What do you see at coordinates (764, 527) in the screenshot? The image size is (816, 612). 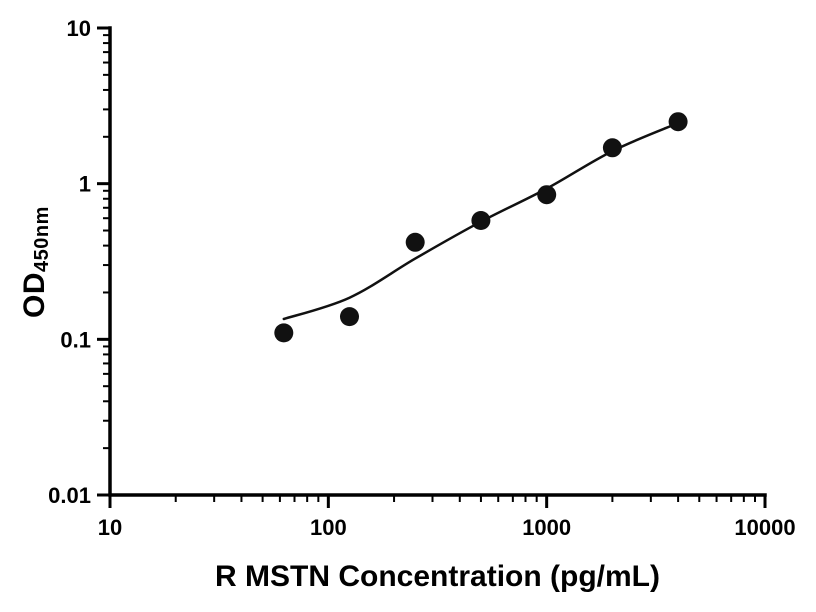 I see `x-tick-label: 10000` at bounding box center [764, 527].